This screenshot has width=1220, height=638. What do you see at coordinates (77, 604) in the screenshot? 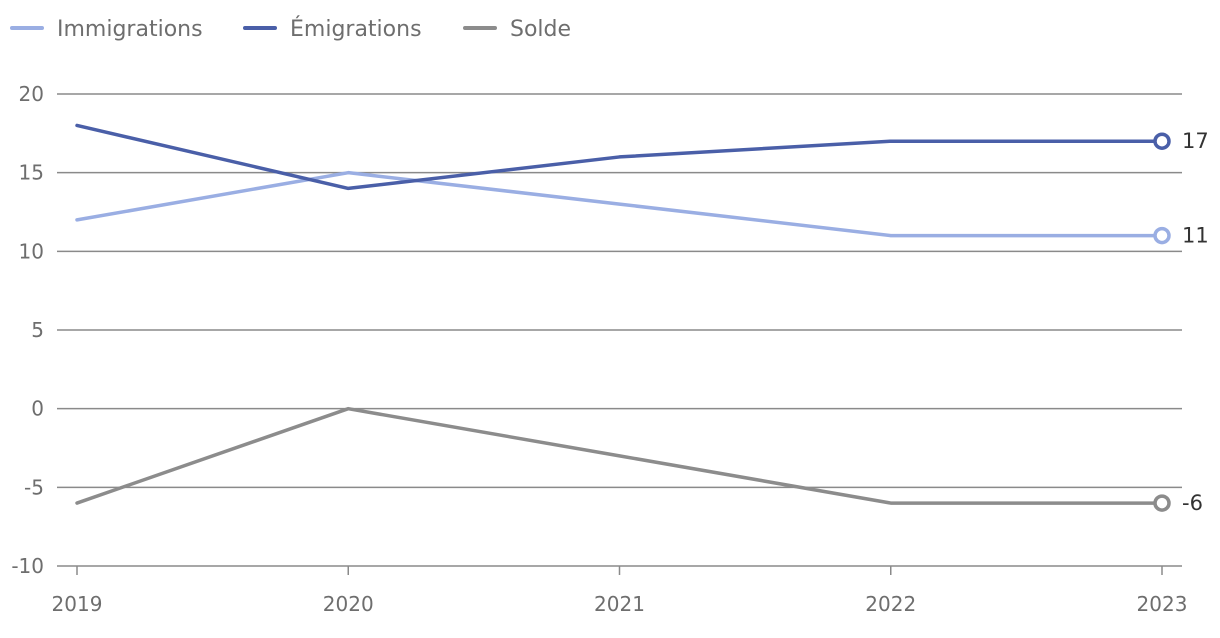
I see `x-tick-label: 2019` at bounding box center [77, 604].